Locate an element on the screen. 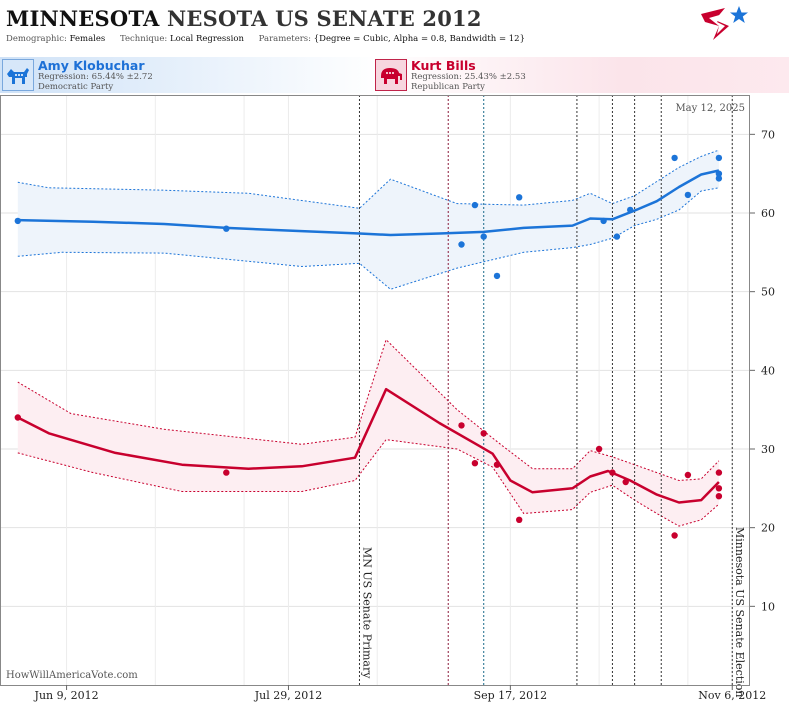 The width and height of the screenshot is (789, 704). y-tick-label: 10 is located at coordinates (768, 606).